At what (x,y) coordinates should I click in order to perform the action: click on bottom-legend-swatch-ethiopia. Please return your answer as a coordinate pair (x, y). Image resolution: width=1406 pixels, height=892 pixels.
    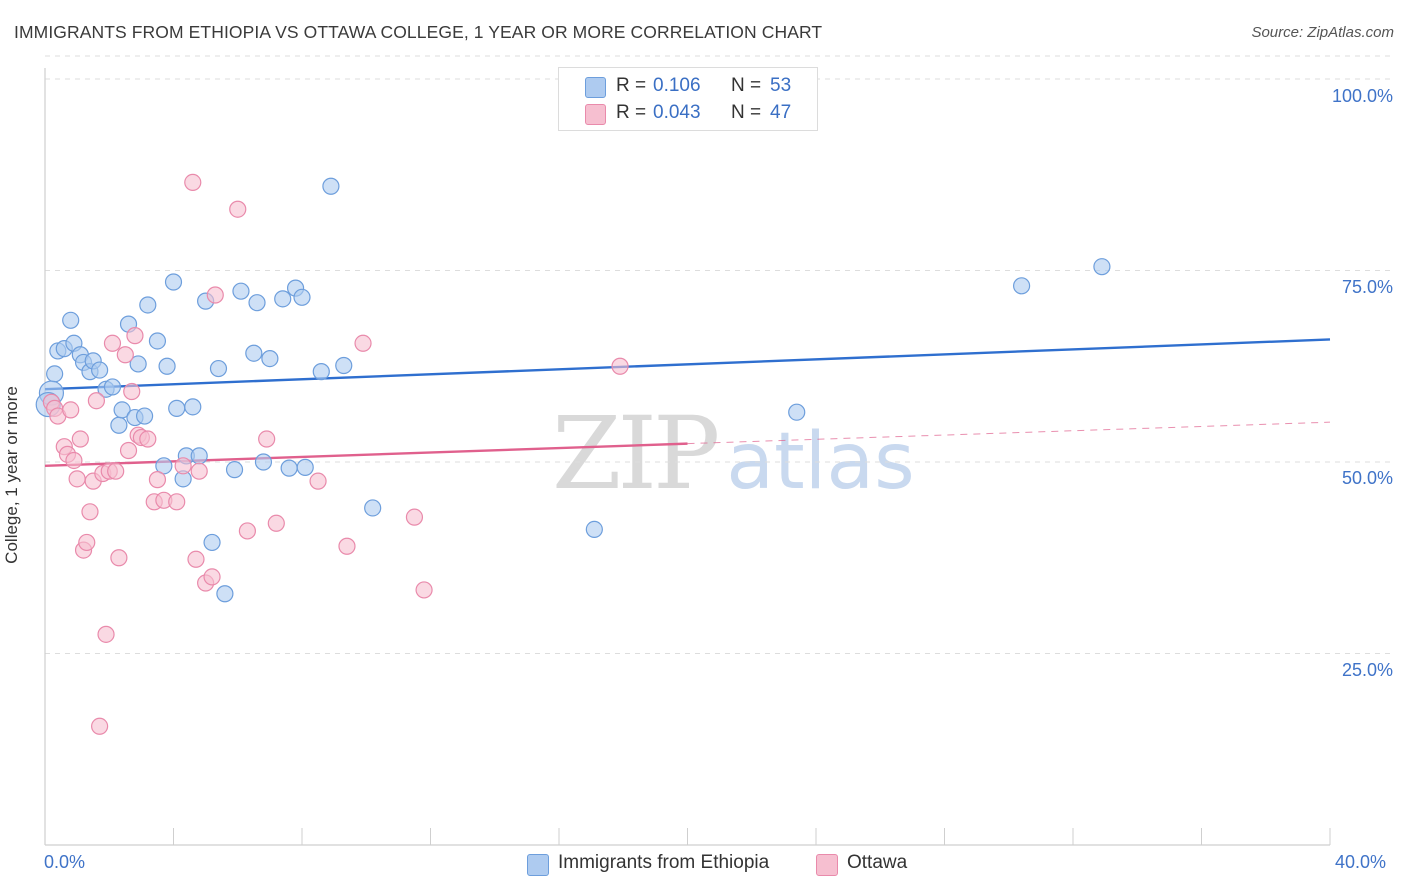
    Looking at the image, I should click on (538, 865).